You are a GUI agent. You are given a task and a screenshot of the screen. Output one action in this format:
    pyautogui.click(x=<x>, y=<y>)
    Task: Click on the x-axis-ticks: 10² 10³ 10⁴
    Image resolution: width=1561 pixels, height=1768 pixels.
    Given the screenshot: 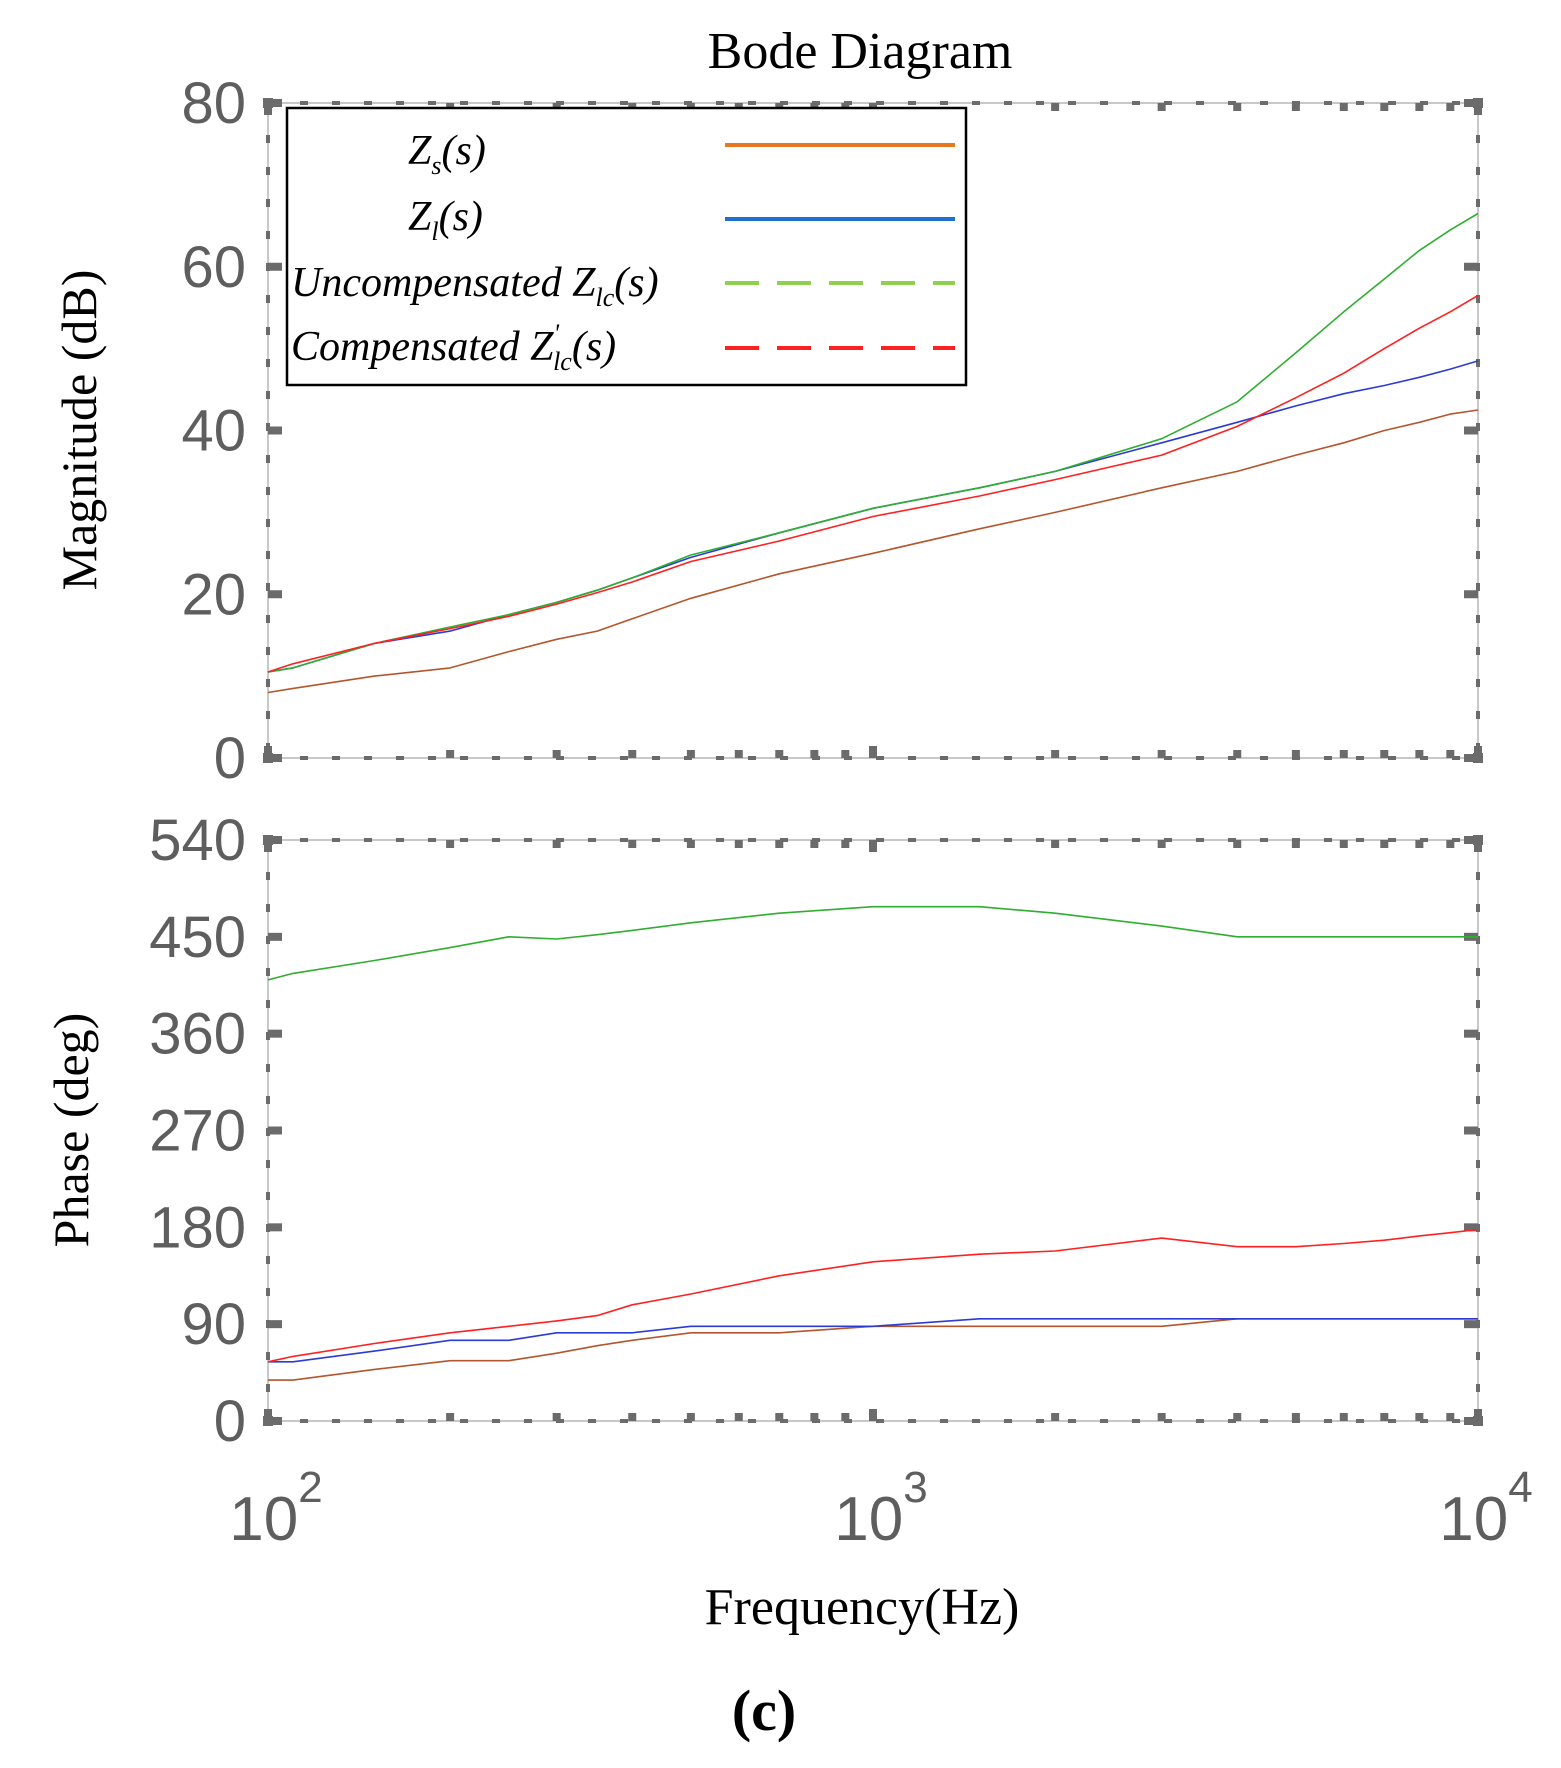 What is the action you would take?
    pyautogui.click(x=880, y=1508)
    